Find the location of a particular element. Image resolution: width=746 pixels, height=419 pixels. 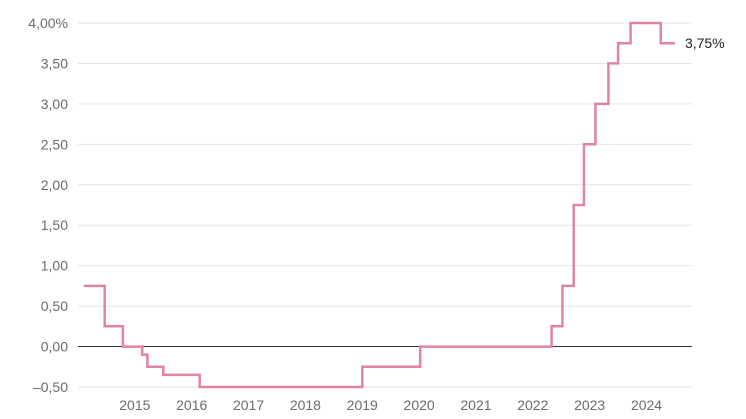

x-tick-label: 2023 is located at coordinates (589, 405).